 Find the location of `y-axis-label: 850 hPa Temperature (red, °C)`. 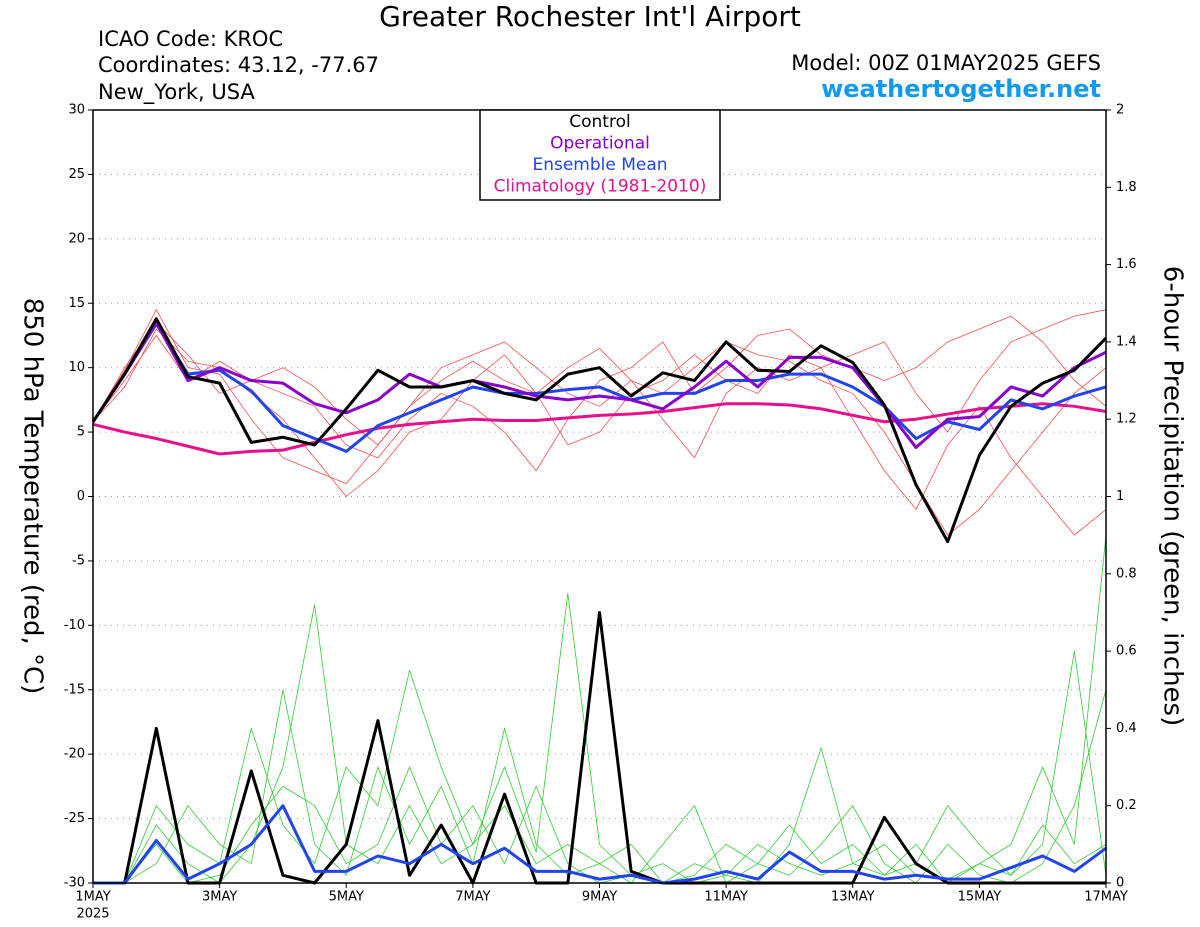

y-axis-label: 850 hPa Temperature (red, °C) is located at coordinates (33, 496).